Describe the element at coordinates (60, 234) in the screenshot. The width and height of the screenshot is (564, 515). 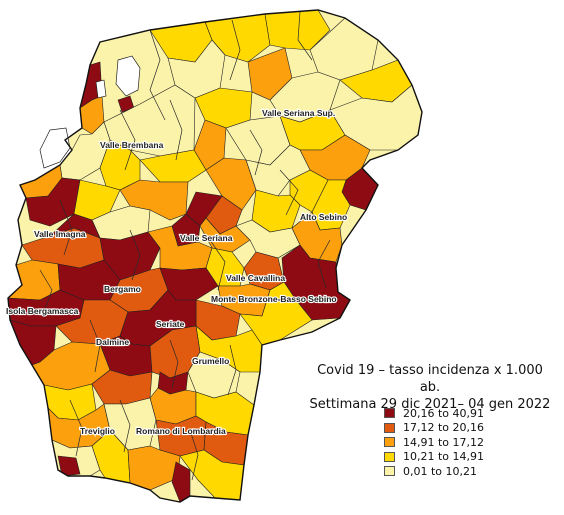
I see `label-valle-imagna: Valle Imagna` at that location.